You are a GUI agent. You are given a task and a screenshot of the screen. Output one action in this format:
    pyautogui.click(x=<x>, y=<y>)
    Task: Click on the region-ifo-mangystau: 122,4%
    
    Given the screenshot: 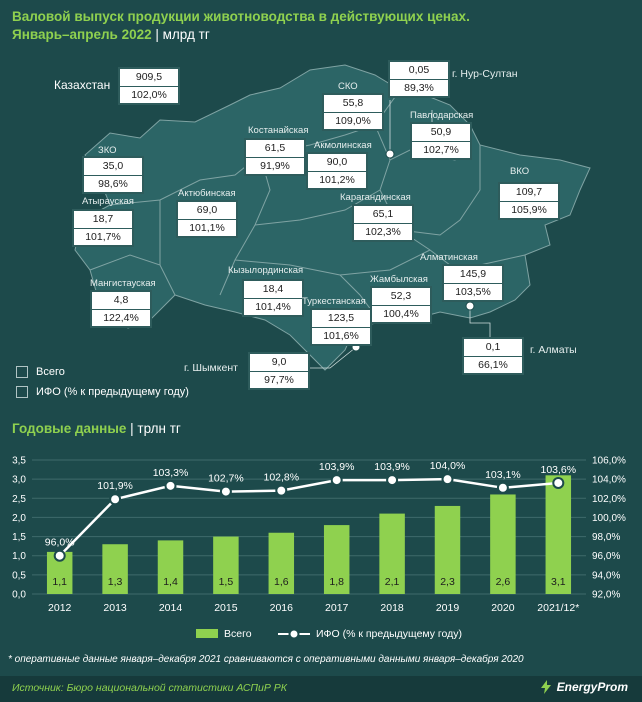 What is the action you would take?
    pyautogui.click(x=121, y=317)
    